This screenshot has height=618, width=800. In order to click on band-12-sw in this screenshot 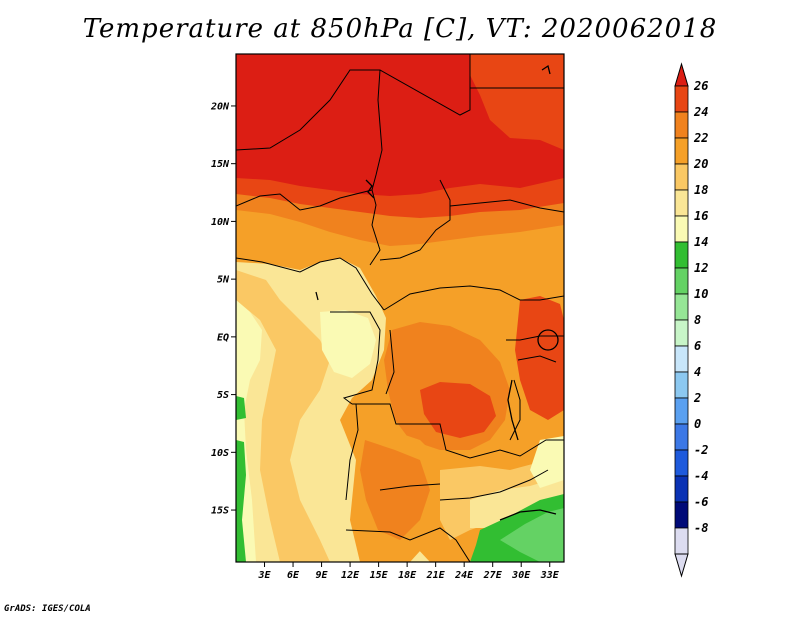, I will do `click(241, 501)`.